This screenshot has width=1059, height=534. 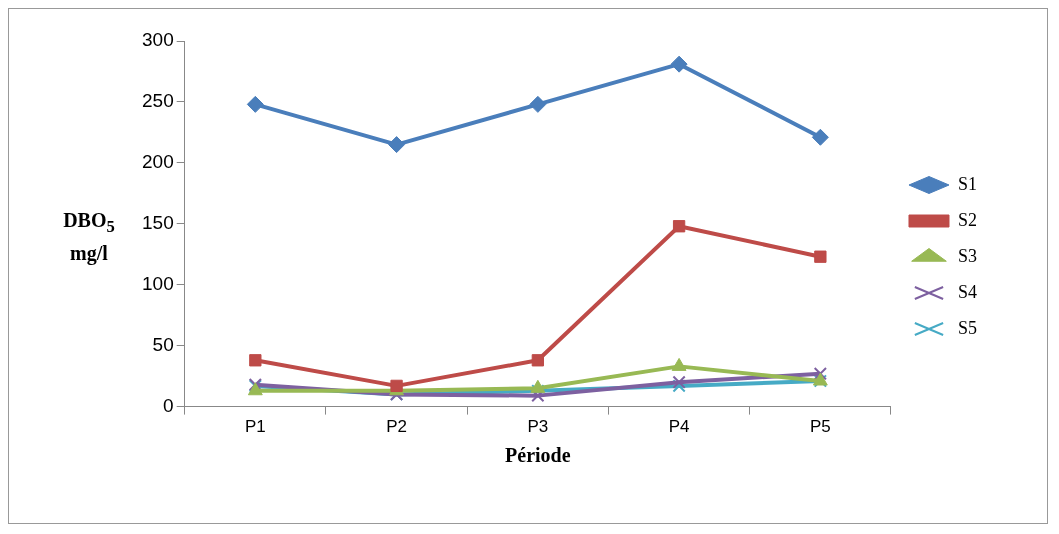 What do you see at coordinates (89, 237) in the screenshot?
I see `y-axis-title: DBO$_{5}$ mg/l` at bounding box center [89, 237].